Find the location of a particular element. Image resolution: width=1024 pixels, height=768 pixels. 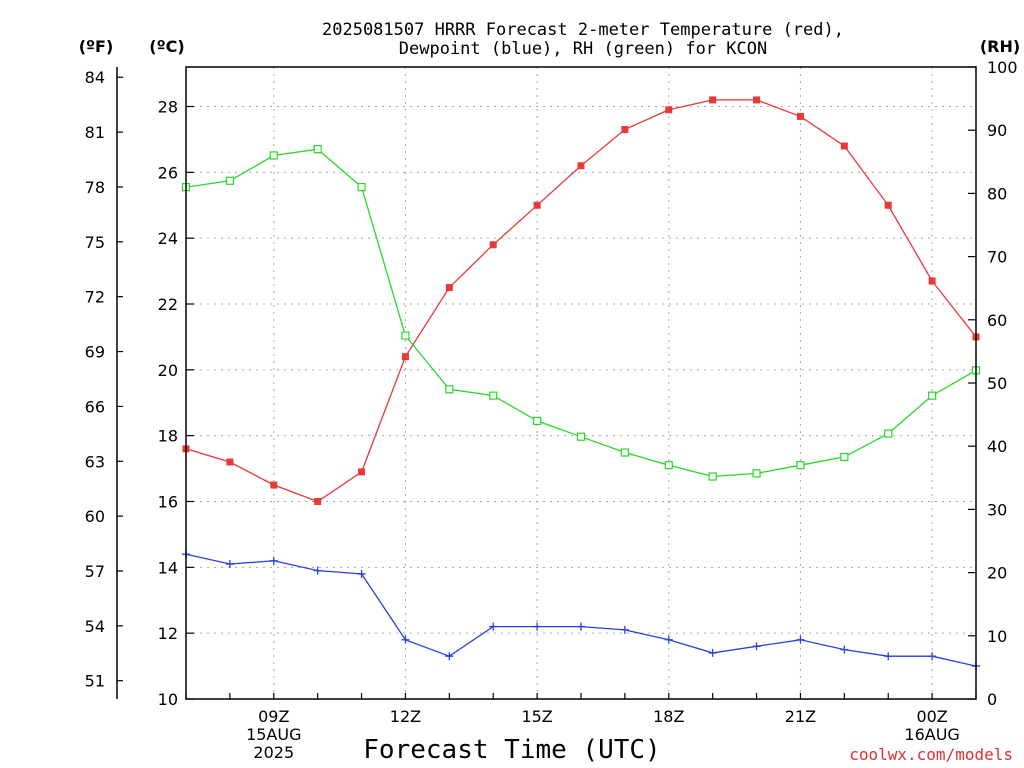

celsius-tick-label: 20 is located at coordinates (168, 370).